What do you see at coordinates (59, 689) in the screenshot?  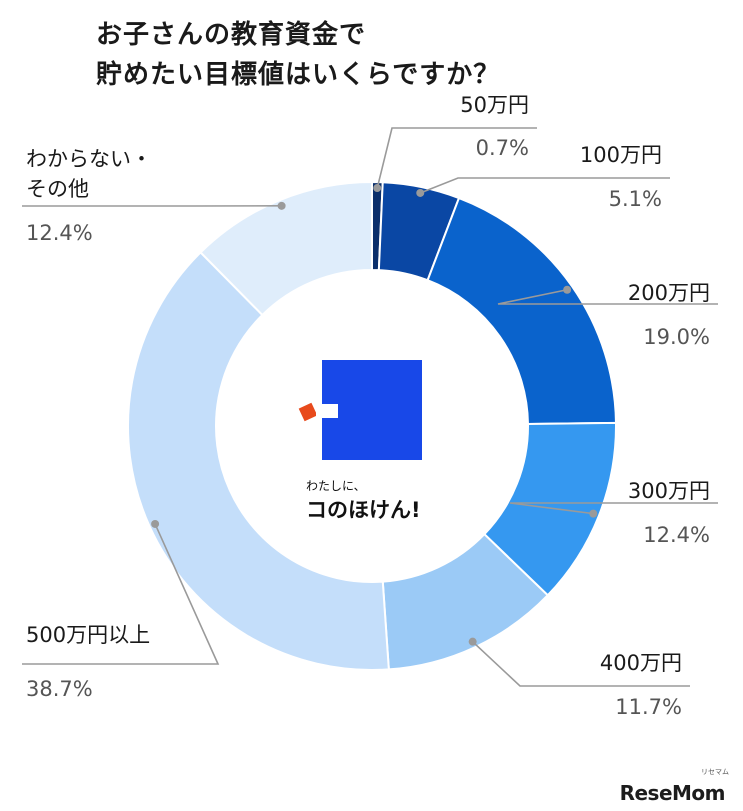 I see `value-label-500man-plus: 38.7%` at bounding box center [59, 689].